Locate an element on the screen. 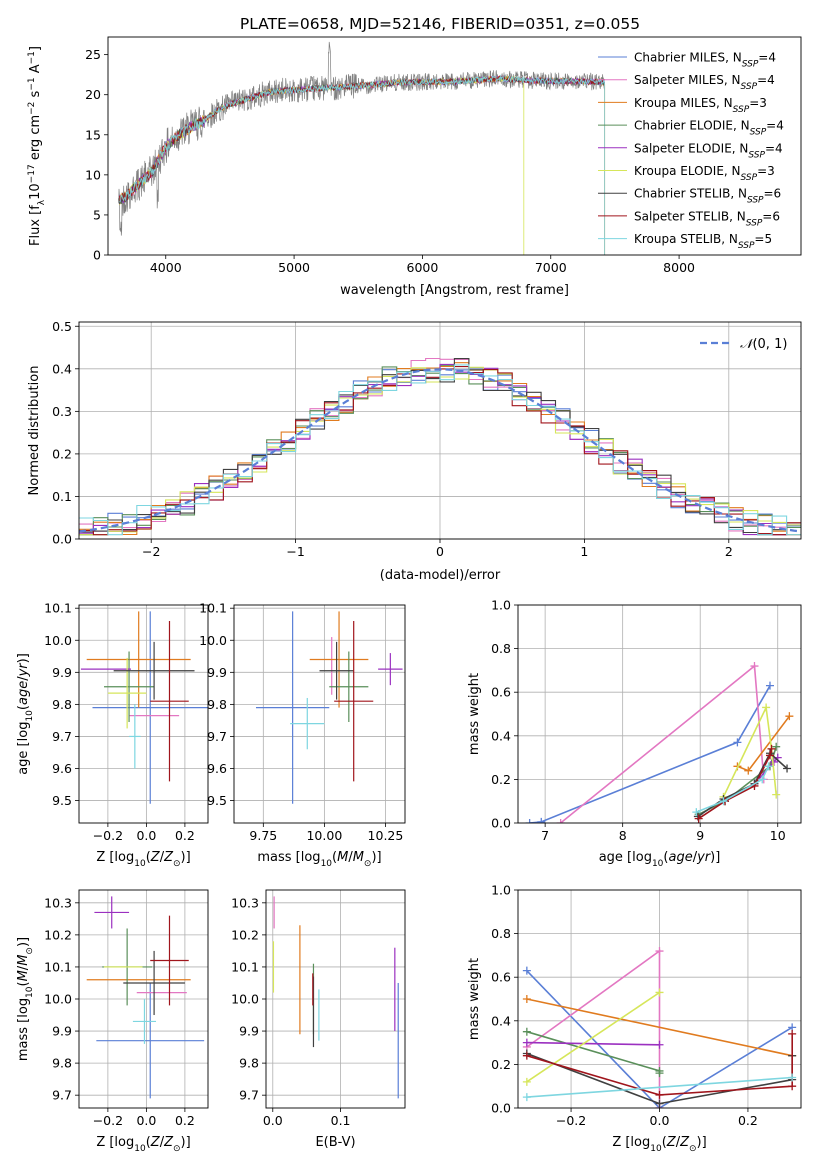 This screenshot has width=819, height=1170. series-stelib-kroupa is located at coordinates (659, 1087).